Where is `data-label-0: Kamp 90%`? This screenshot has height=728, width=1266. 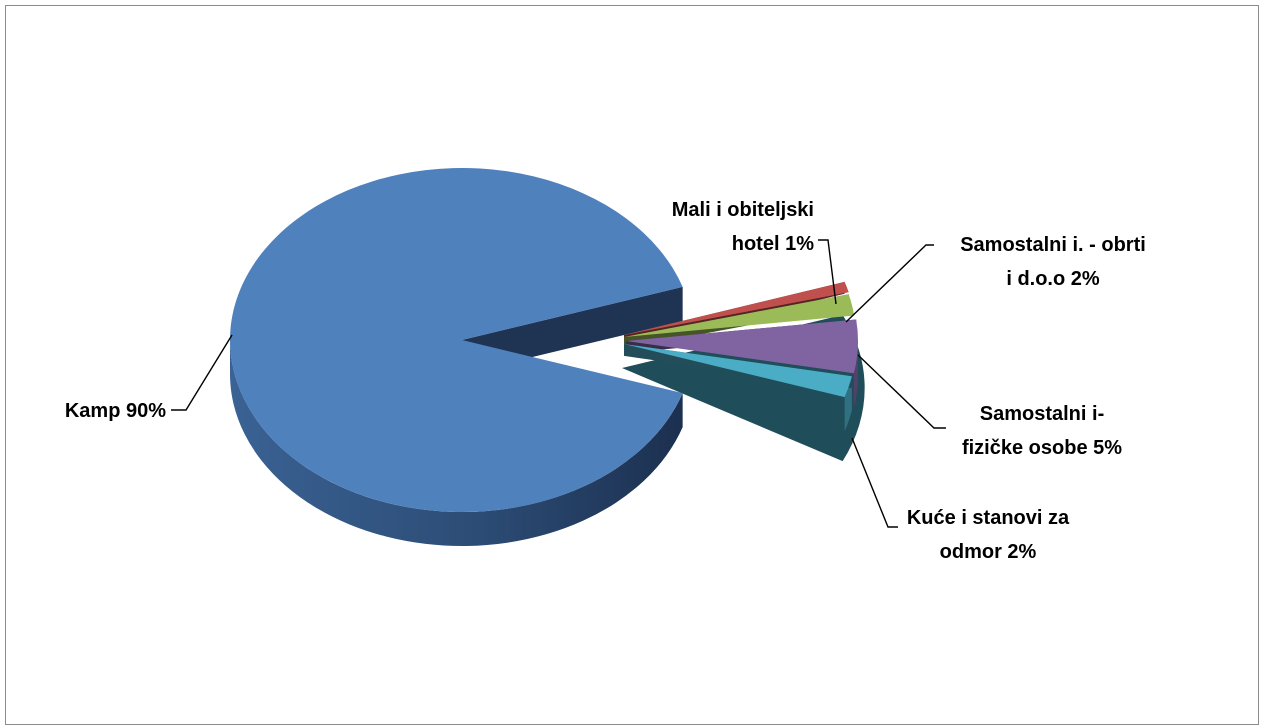
data-label-0: Kamp 90% is located at coordinates (115, 411).